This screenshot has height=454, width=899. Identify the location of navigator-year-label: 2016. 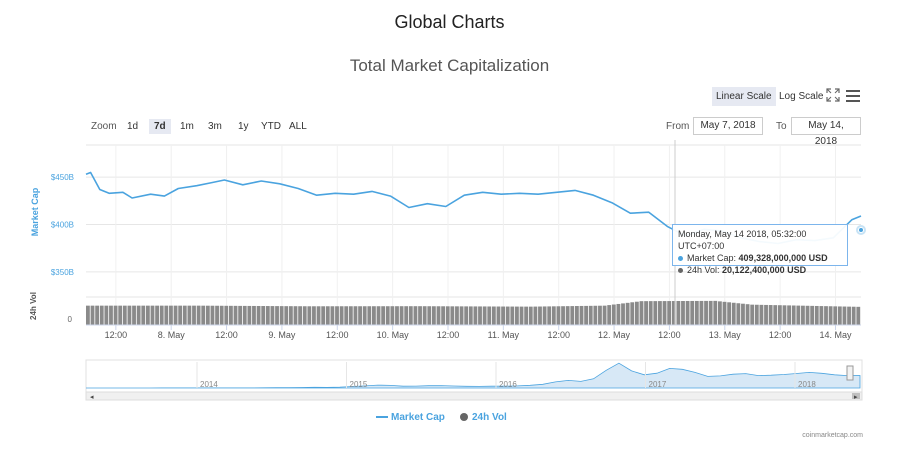
(508, 384).